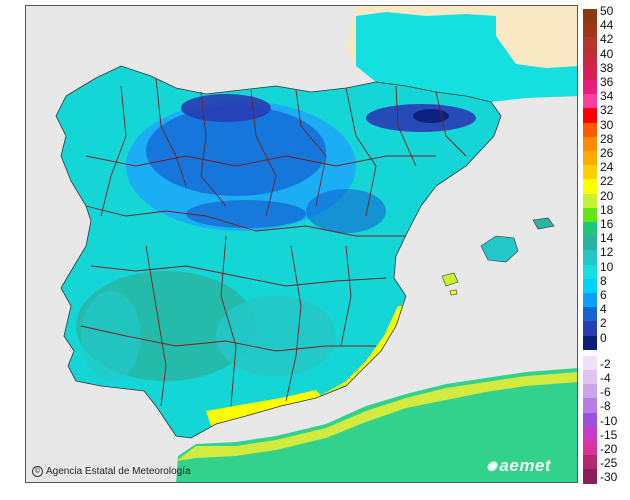 The image size is (630, 500). Describe the element at coordinates (525, 465) in the screenshot. I see `logo-text: aemet` at that location.